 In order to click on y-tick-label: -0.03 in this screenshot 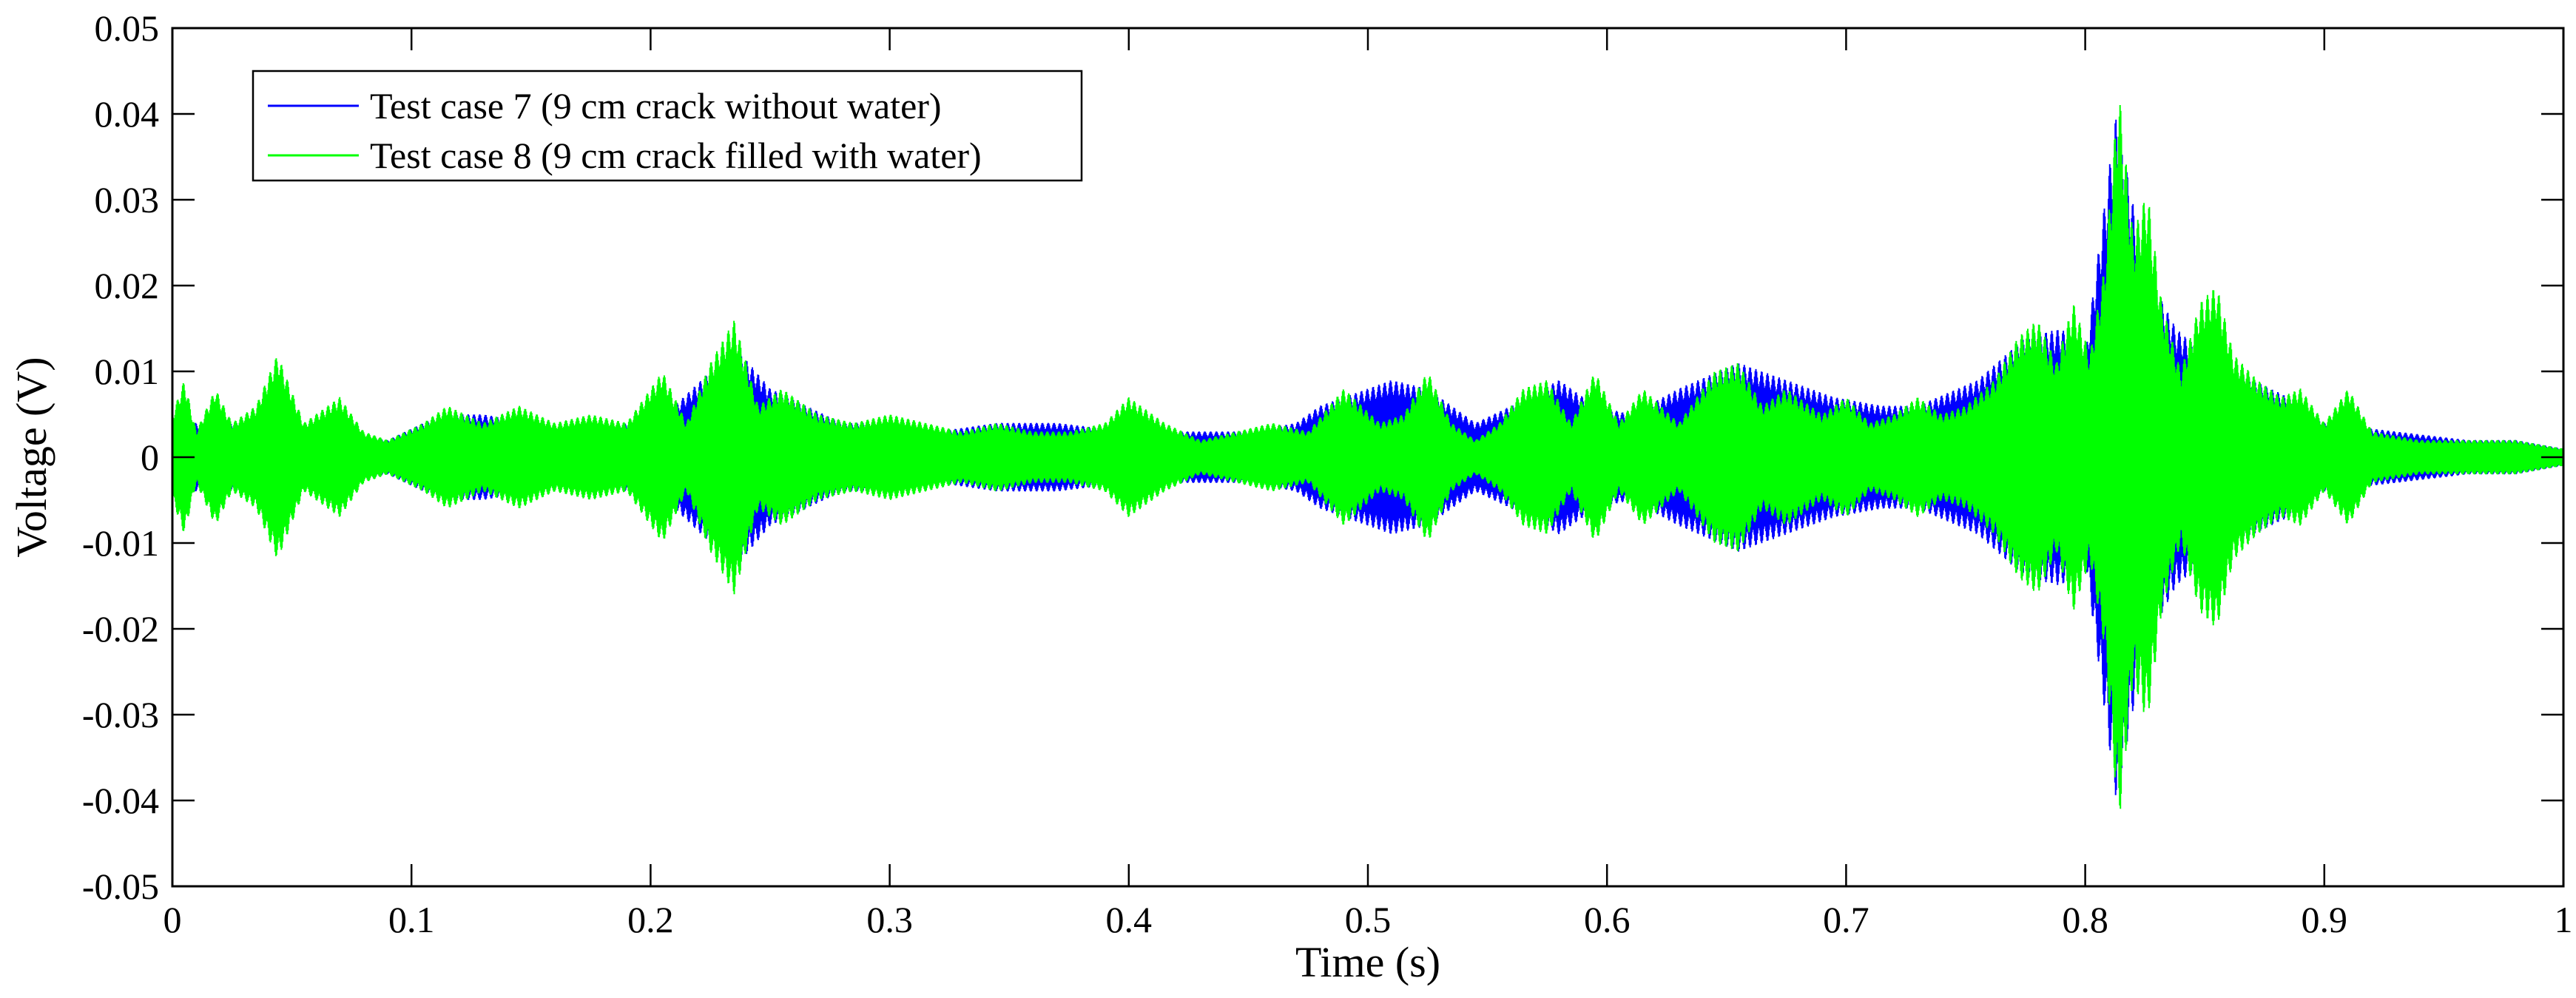, I will do `click(120, 714)`.